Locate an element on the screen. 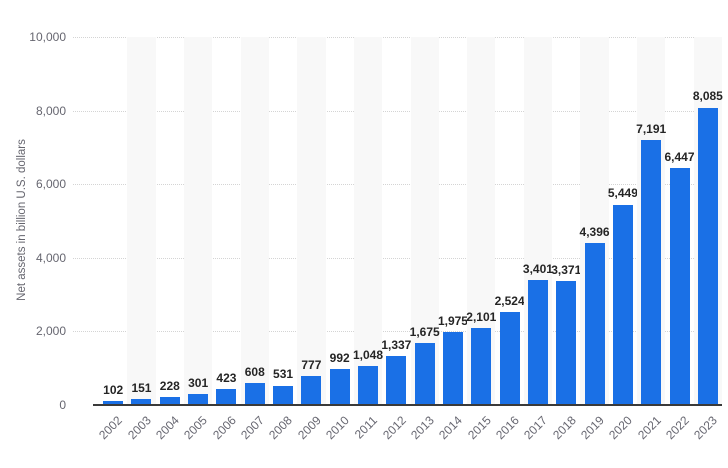  bar-2007 is located at coordinates (254, 393).